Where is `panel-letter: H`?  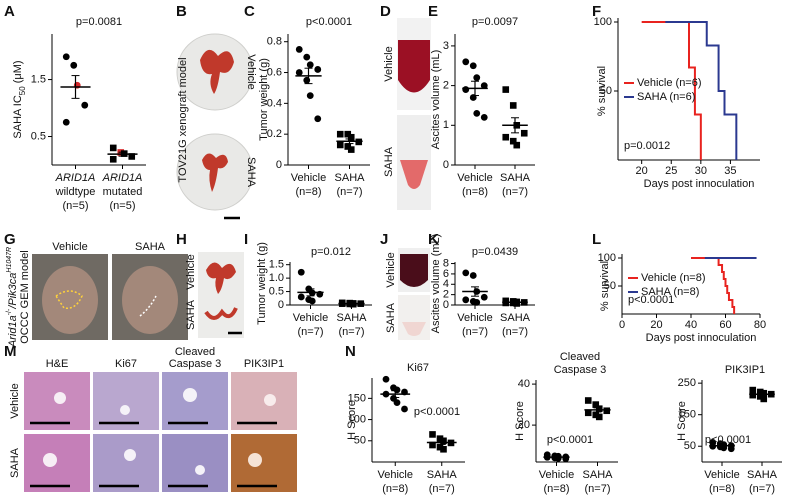
panel-letter: H is located at coordinates (181, 239).